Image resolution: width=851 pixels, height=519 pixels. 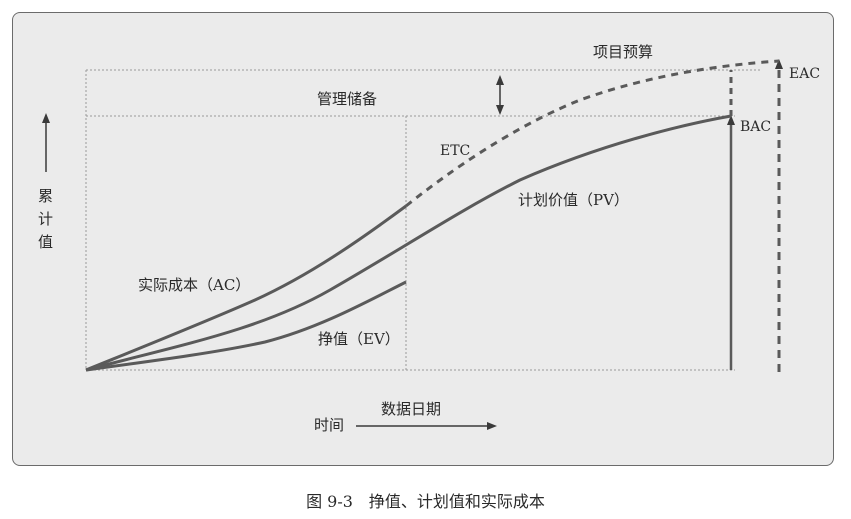 I want to click on project-budget-label: 项目预算, so click(x=623, y=52).